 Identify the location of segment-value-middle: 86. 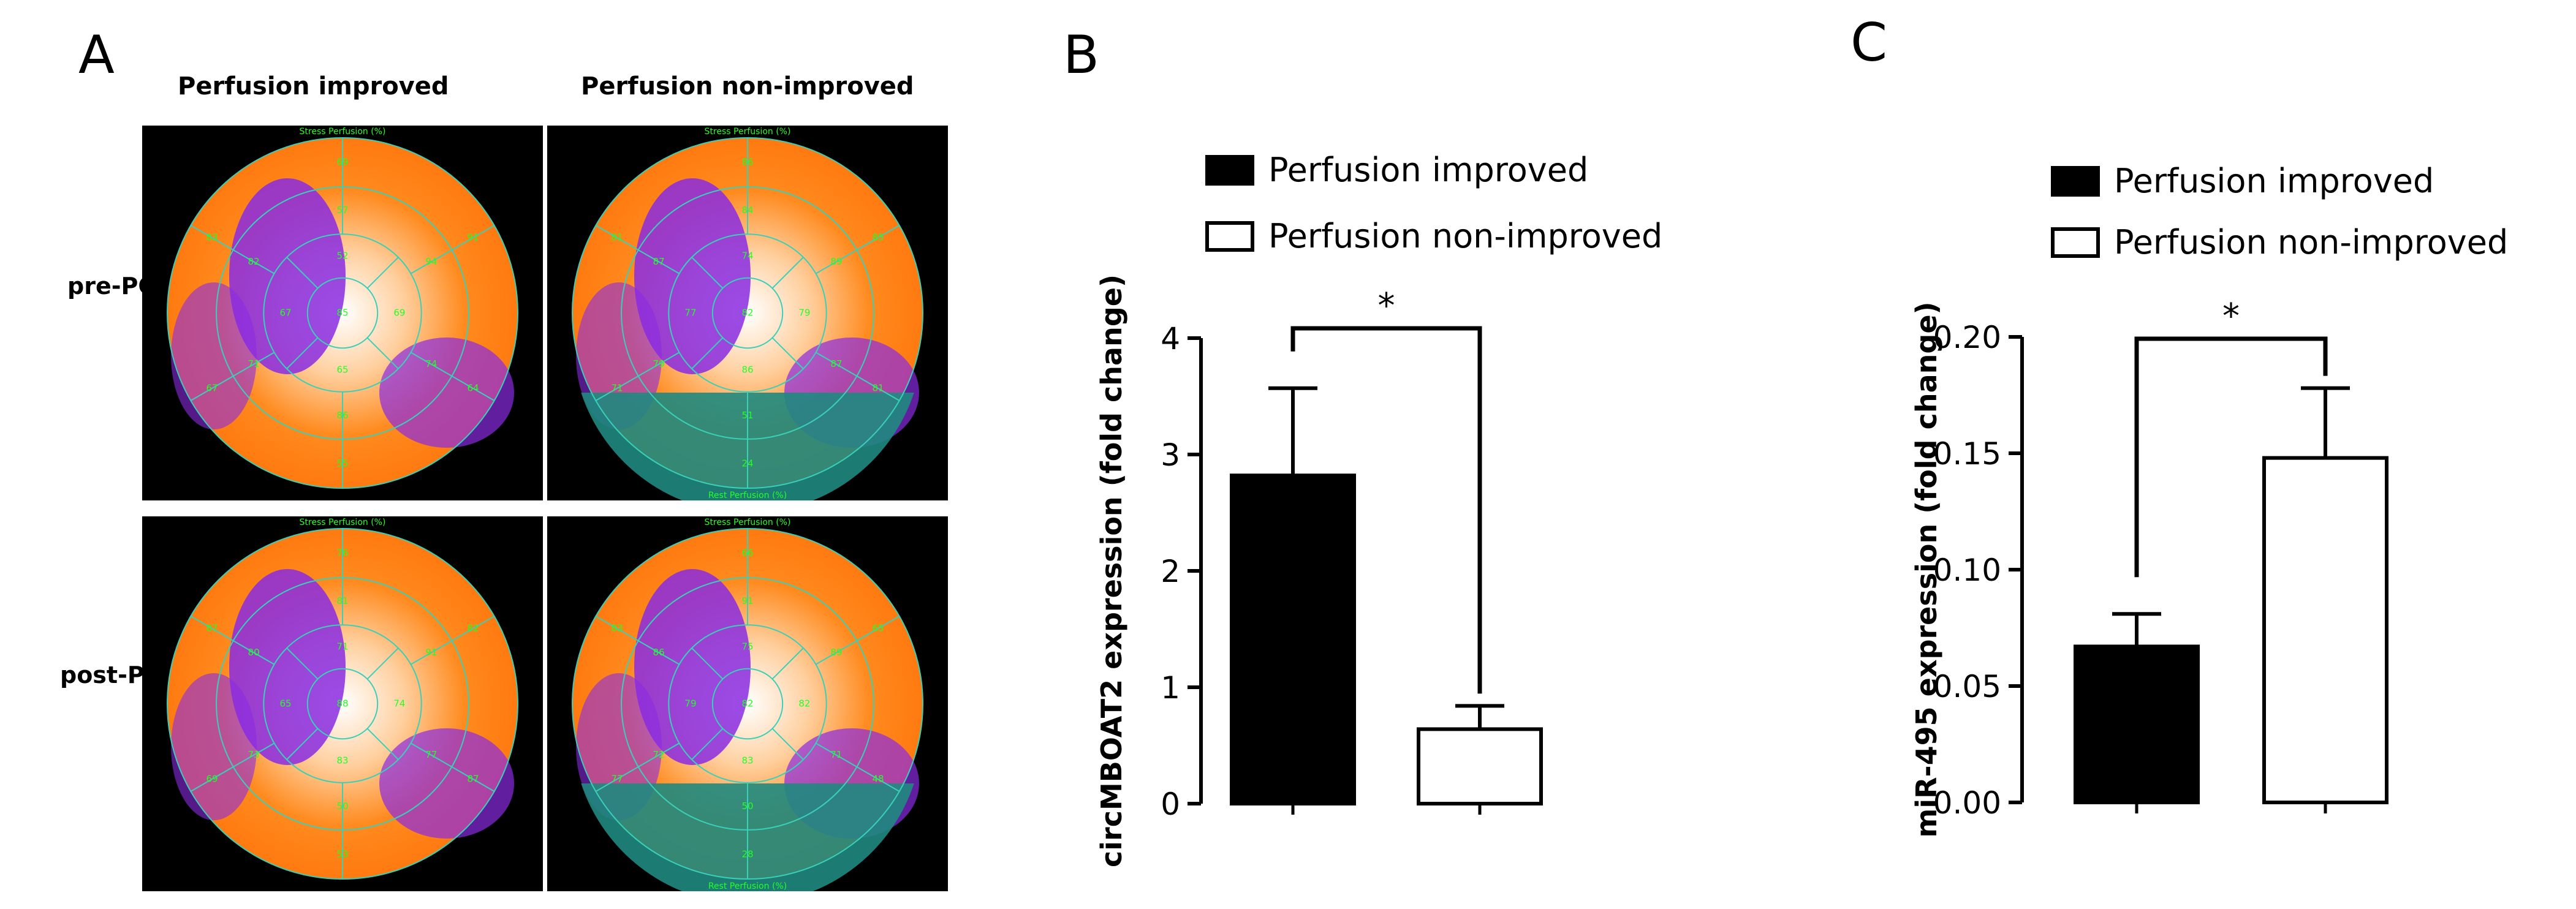
(342, 415).